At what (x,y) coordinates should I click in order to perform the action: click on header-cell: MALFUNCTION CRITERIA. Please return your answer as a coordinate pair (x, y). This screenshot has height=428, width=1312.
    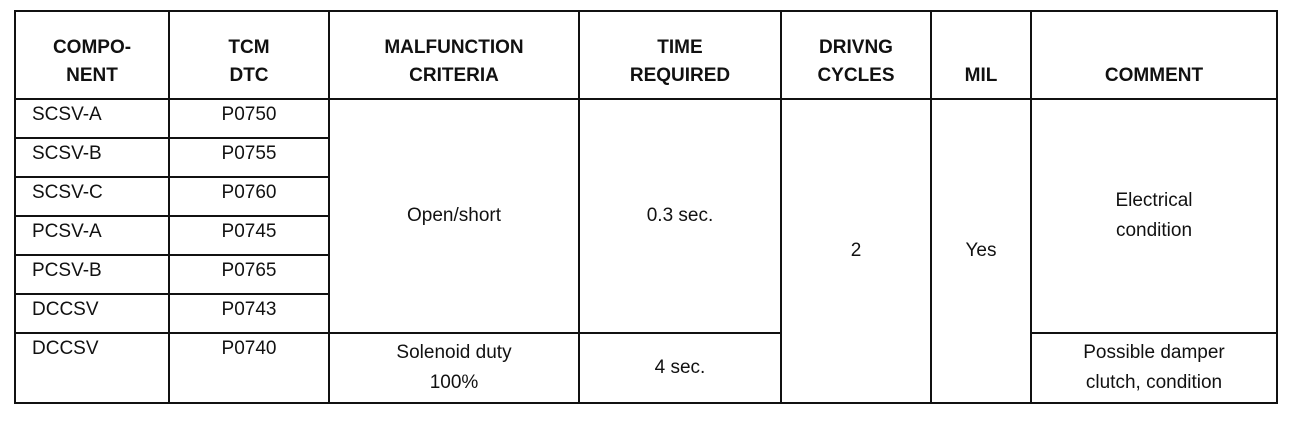
    Looking at the image, I should click on (454, 55).